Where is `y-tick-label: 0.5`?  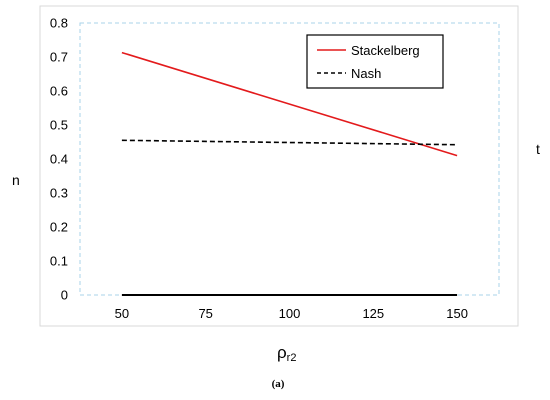 y-tick-label: 0.5 is located at coordinates (59, 125).